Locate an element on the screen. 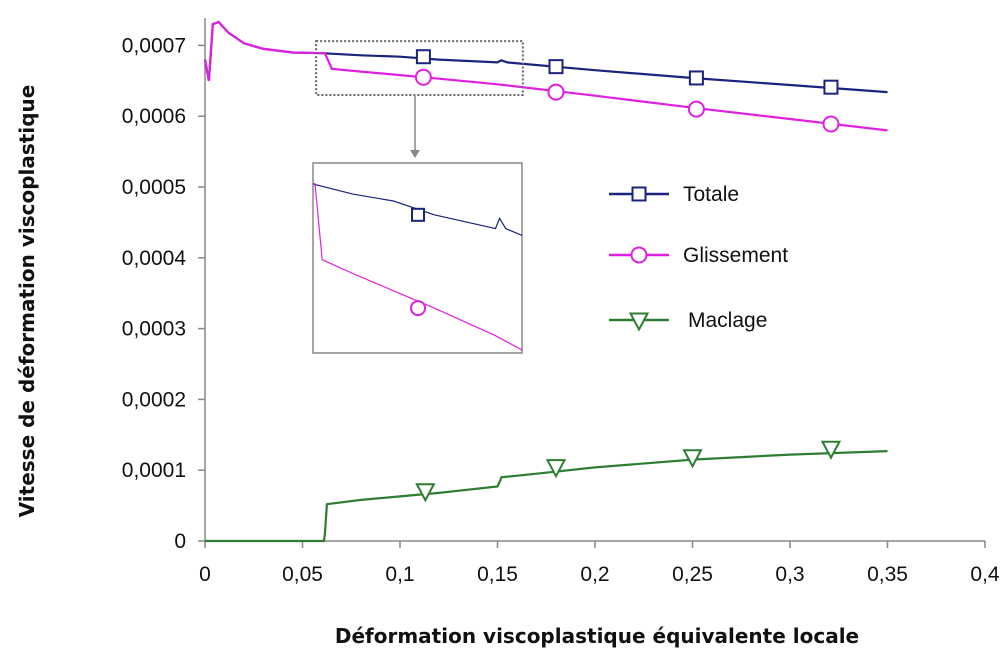 The width and height of the screenshot is (1003, 650). legend: Totale Glissement Maclage is located at coordinates (698, 257).